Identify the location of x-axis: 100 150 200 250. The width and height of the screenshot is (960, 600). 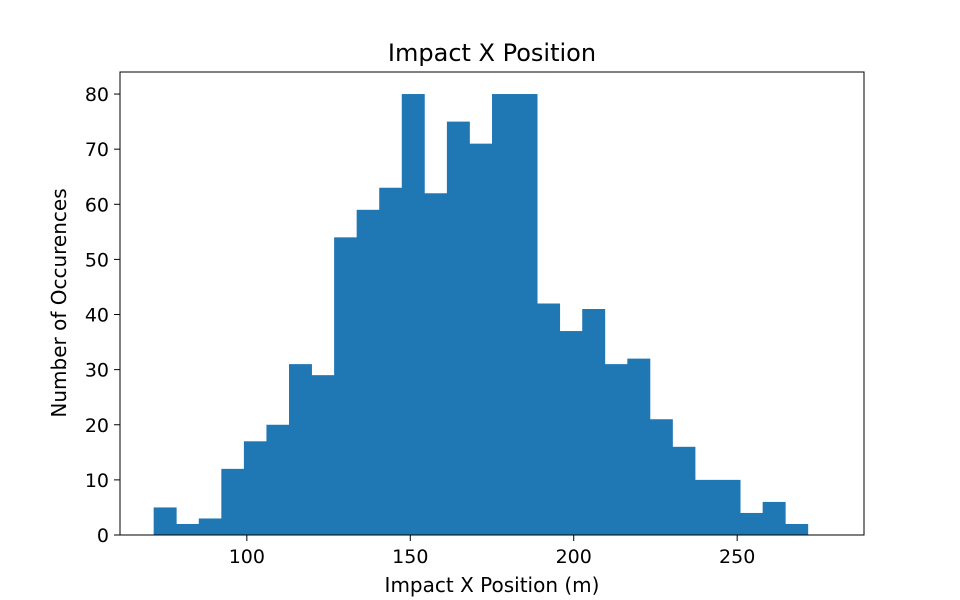
(492, 551).